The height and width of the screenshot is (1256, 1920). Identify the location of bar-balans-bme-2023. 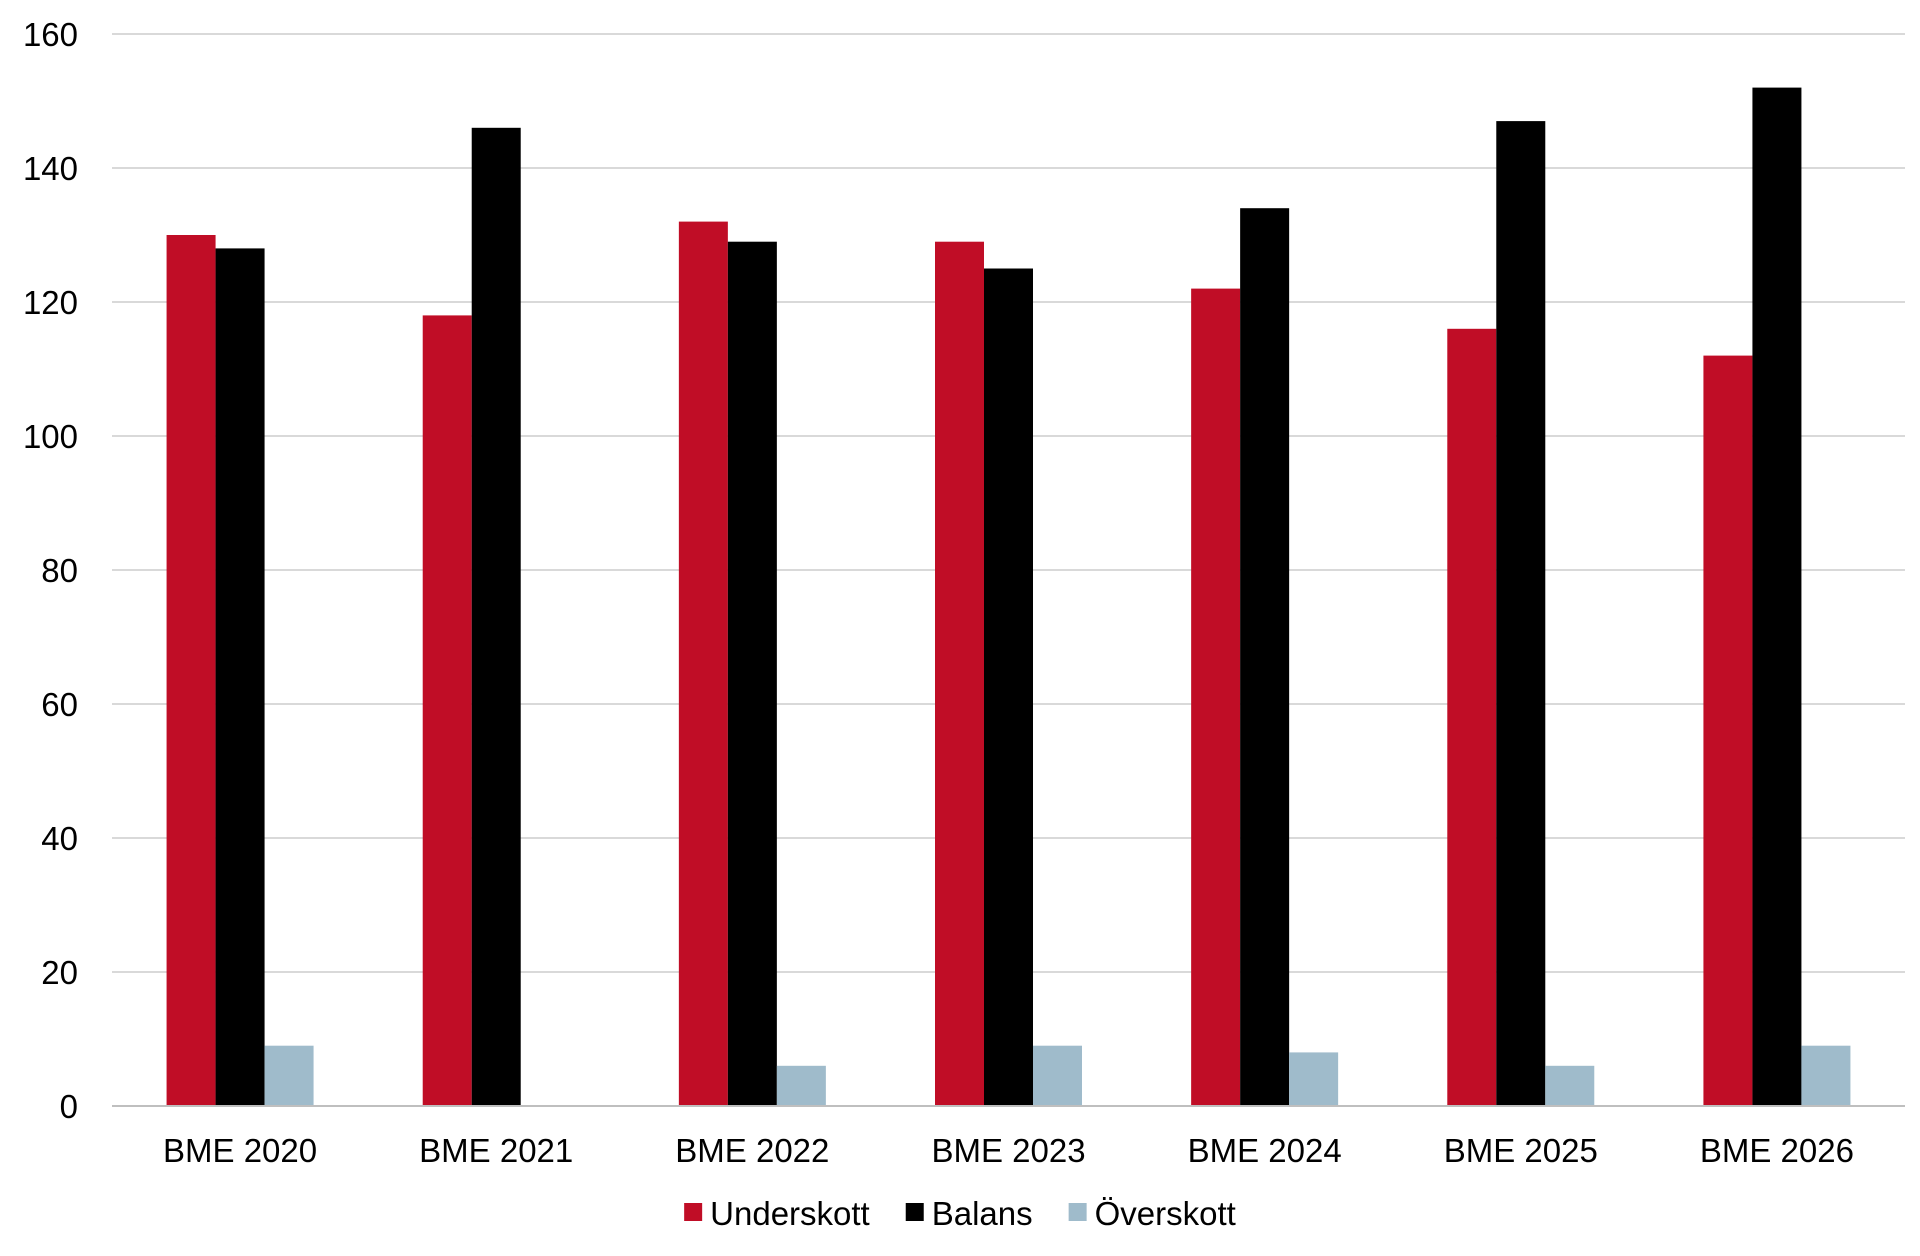
(1008, 687).